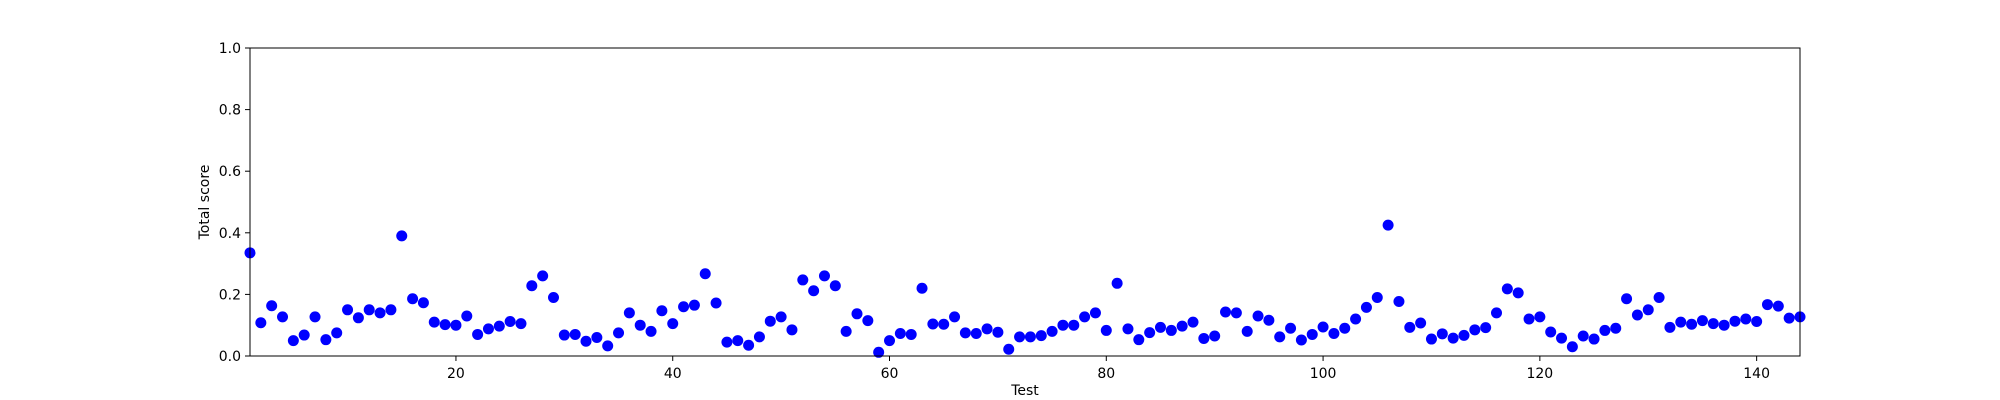  Describe the element at coordinates (1106, 374) in the screenshot. I see `x-tick-label: 80` at that location.